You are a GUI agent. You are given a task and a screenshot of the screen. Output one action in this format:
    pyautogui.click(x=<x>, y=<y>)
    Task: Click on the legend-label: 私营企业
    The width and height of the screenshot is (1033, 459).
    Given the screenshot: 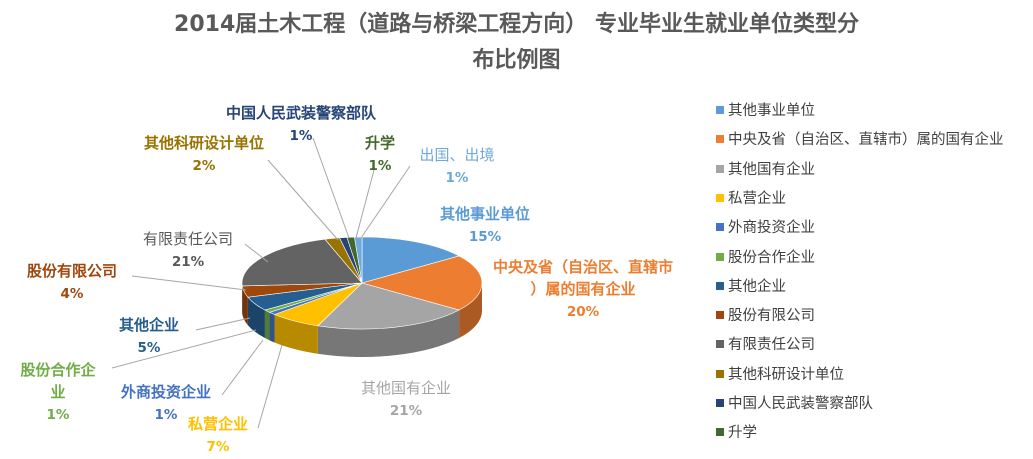 What is the action you would take?
    pyautogui.click(x=757, y=198)
    